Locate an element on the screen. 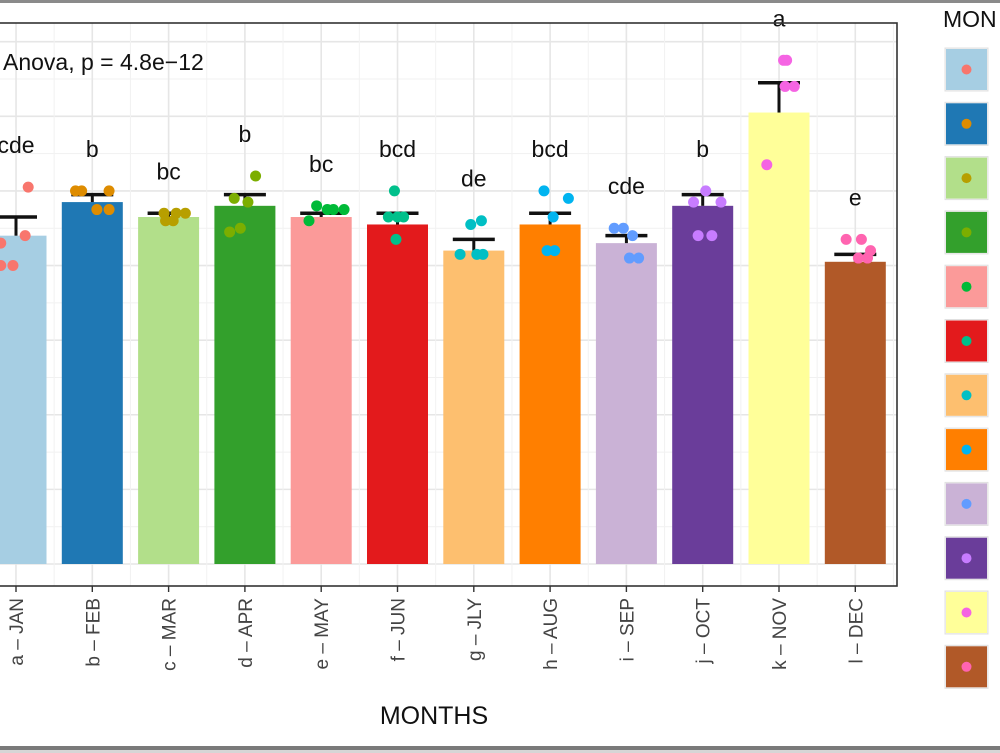 This screenshot has width=1000, height=753. x-tick-label: j – OCT is located at coordinates (704, 631).